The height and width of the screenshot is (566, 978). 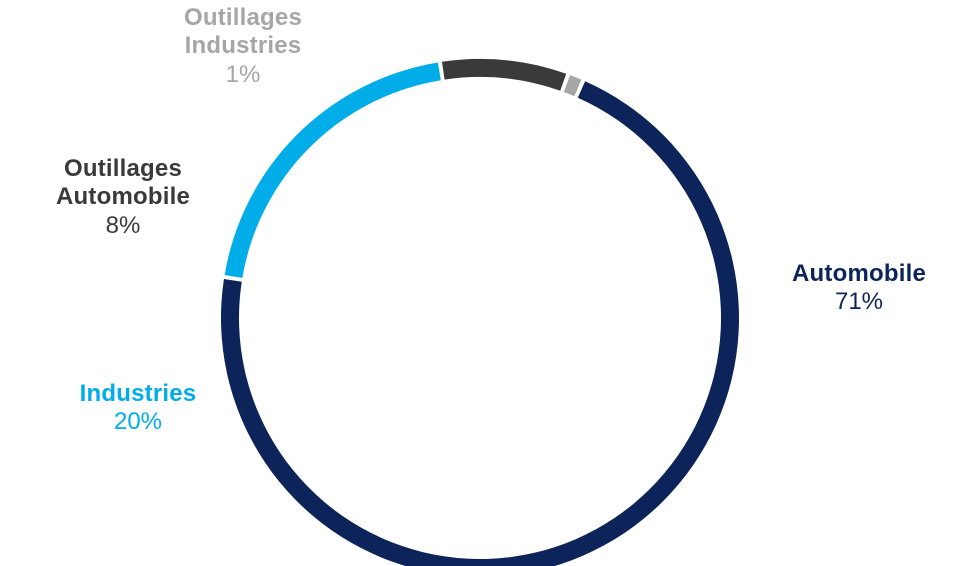 What do you see at coordinates (504, 75) in the screenshot?
I see `slice-outillages-automobile` at bounding box center [504, 75].